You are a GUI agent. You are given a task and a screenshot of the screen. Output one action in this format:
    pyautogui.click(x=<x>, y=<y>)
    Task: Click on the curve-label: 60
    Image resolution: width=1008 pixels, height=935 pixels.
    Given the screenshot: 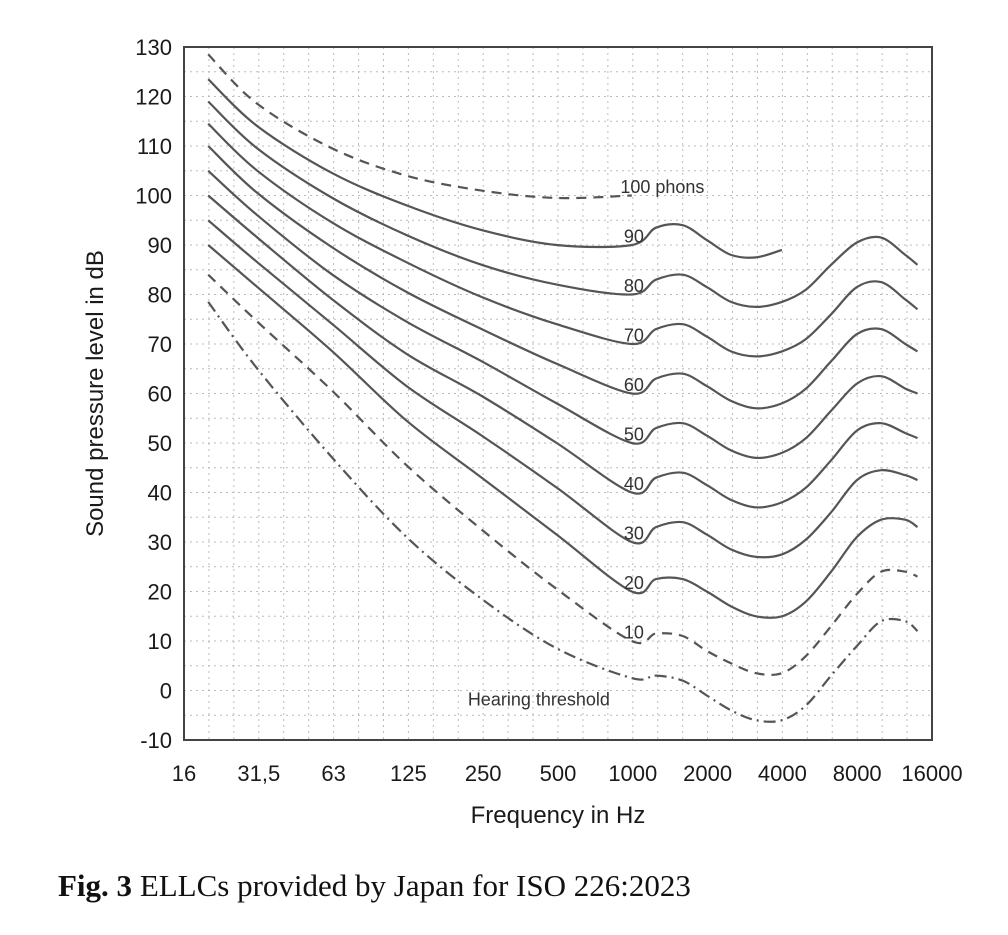 What is the action you would take?
    pyautogui.click(x=634, y=385)
    